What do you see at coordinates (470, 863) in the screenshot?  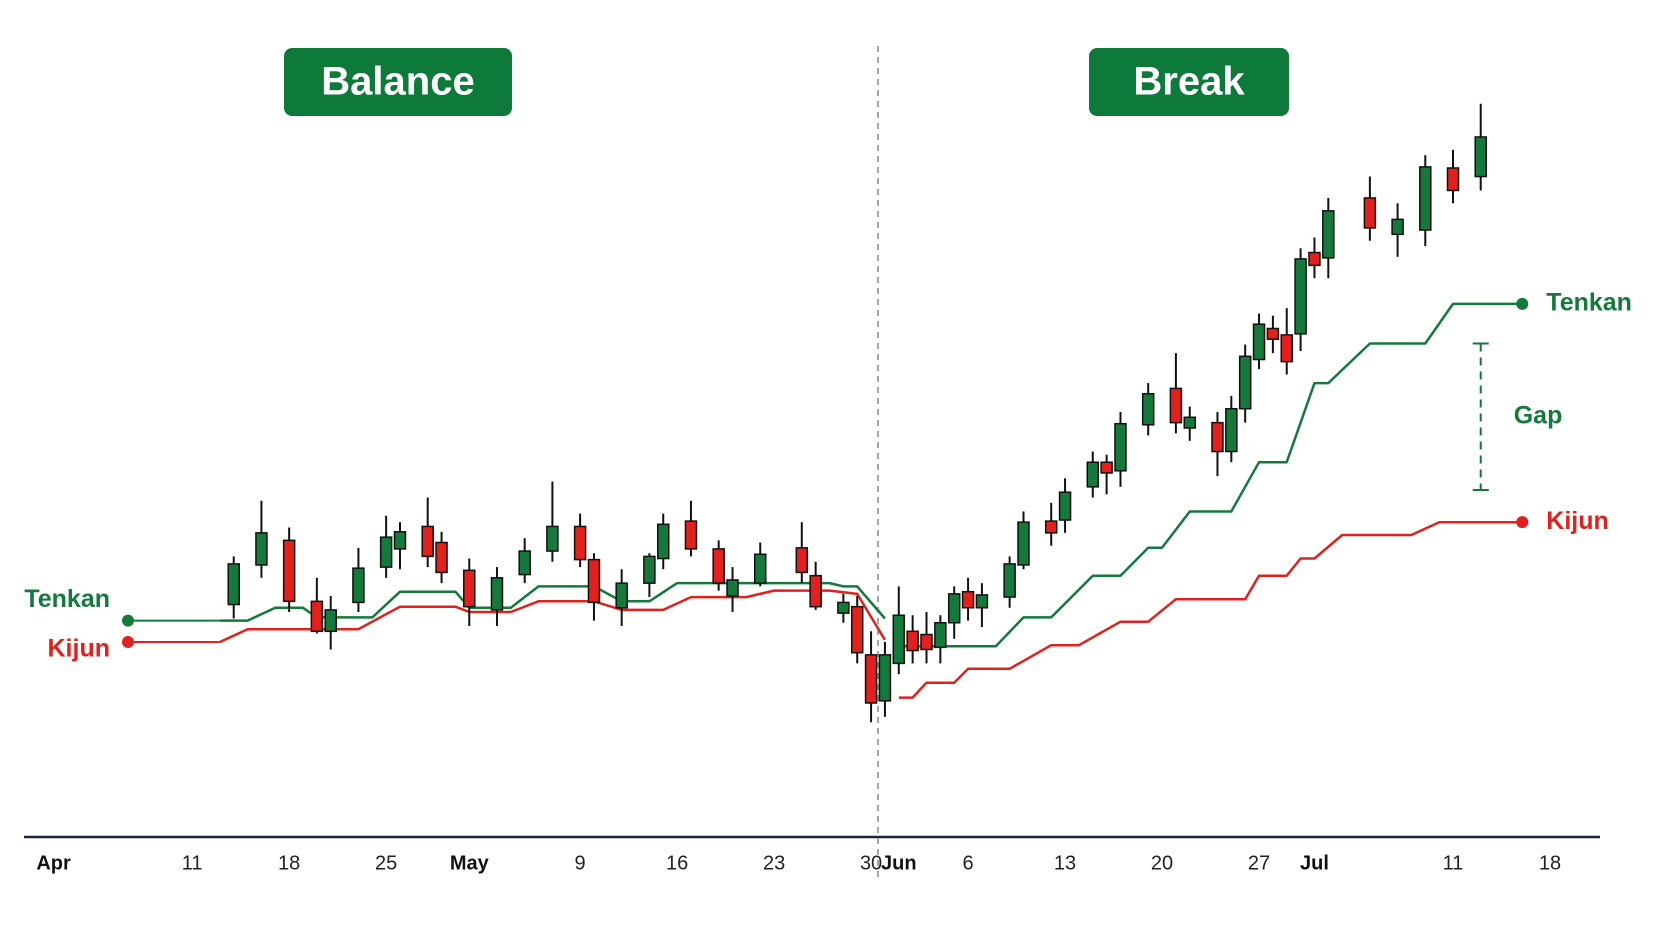 I see `x-tick-label: May` at bounding box center [470, 863].